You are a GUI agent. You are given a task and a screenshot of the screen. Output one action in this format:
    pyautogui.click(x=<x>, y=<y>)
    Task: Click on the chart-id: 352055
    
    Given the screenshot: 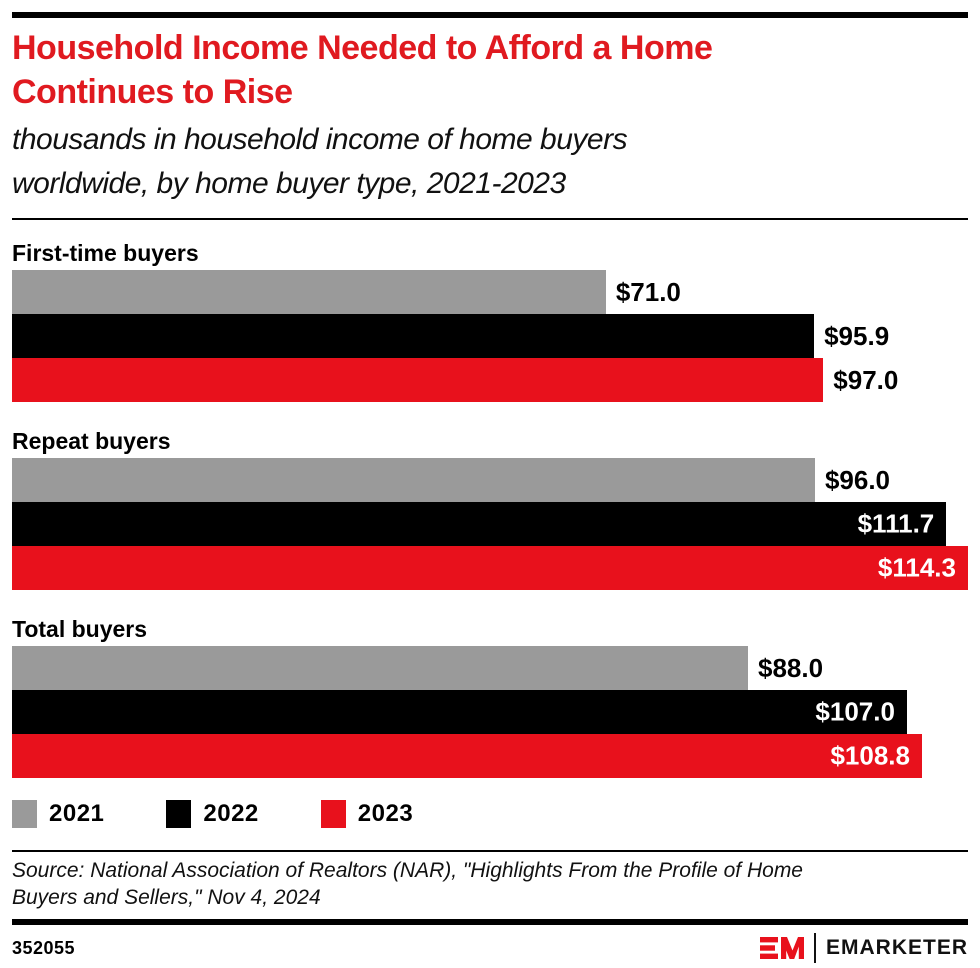 What is the action you would take?
    pyautogui.click(x=44, y=947)
    